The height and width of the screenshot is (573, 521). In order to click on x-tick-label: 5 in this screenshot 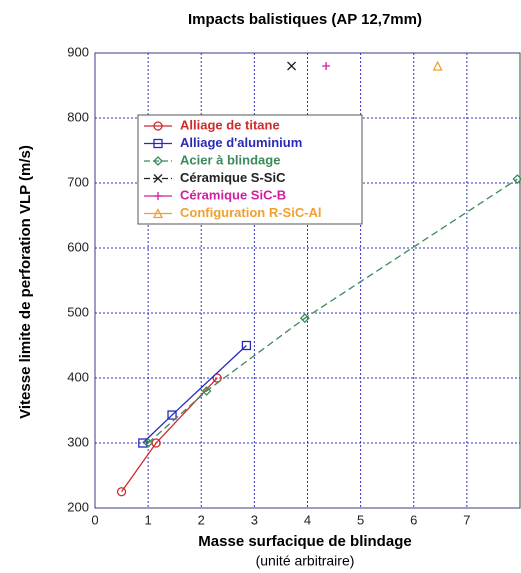, I will do `click(360, 519)`.